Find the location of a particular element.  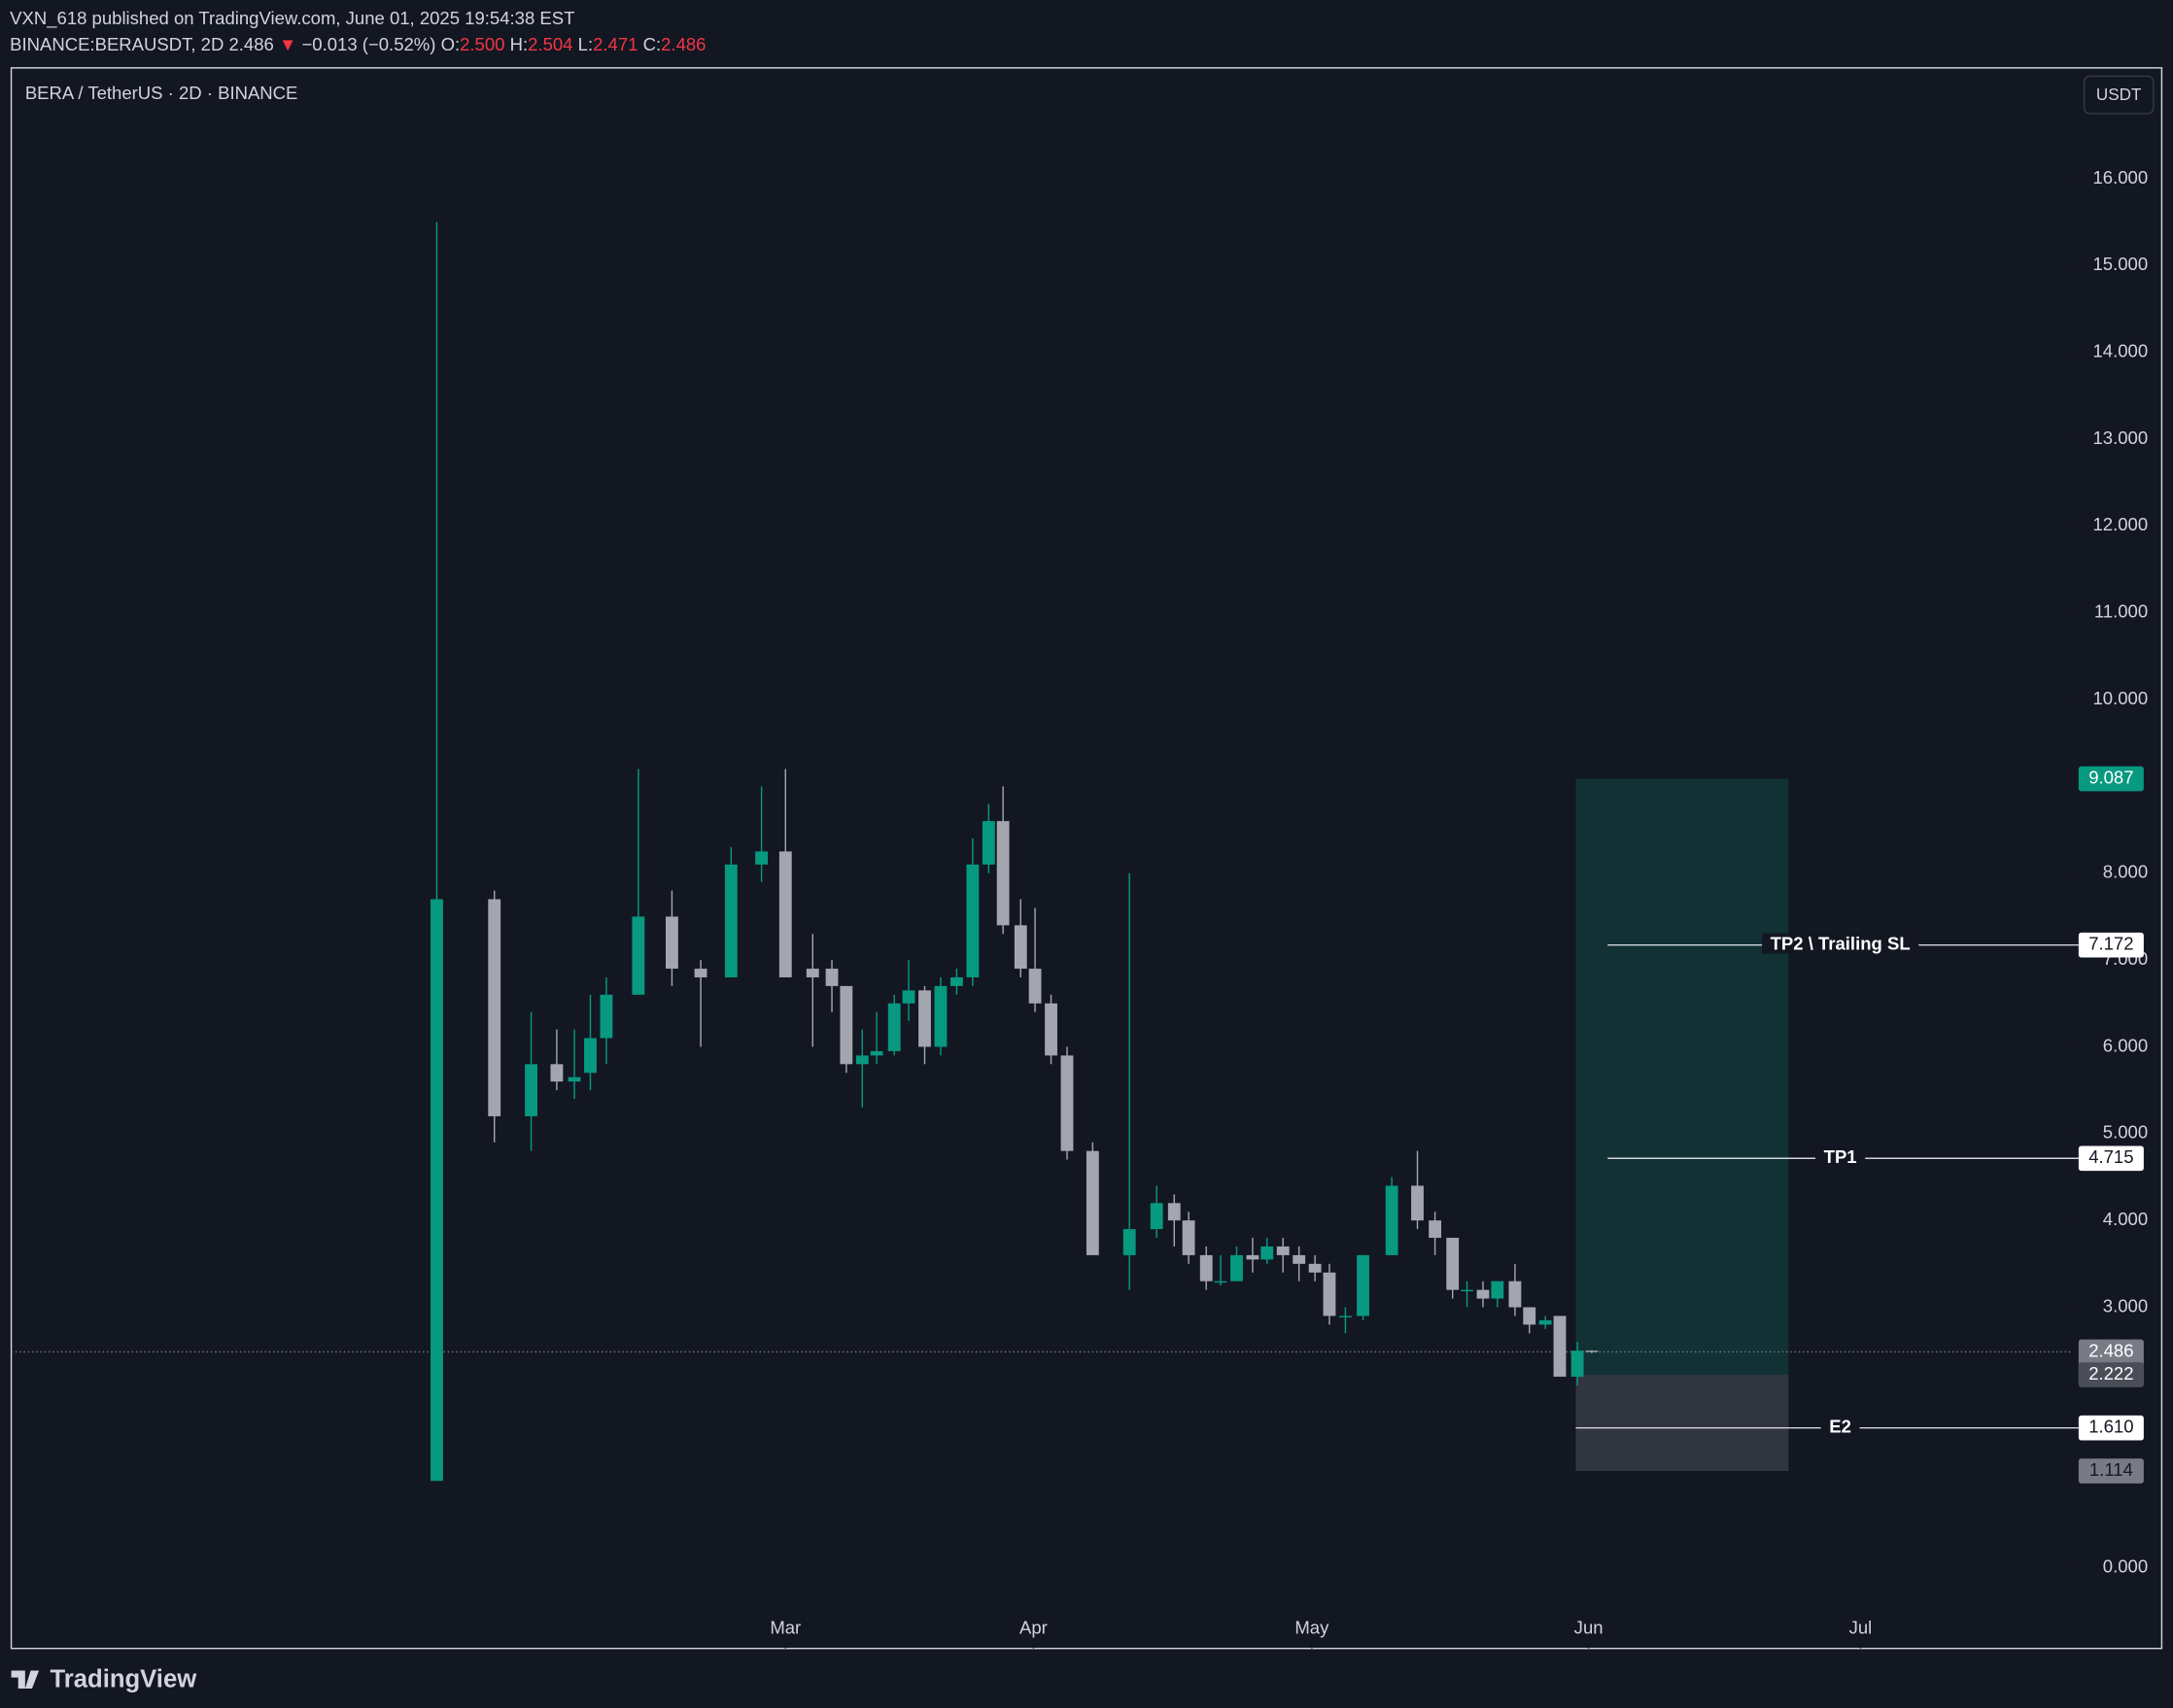

level-label: E2 is located at coordinates (1840, 1427).